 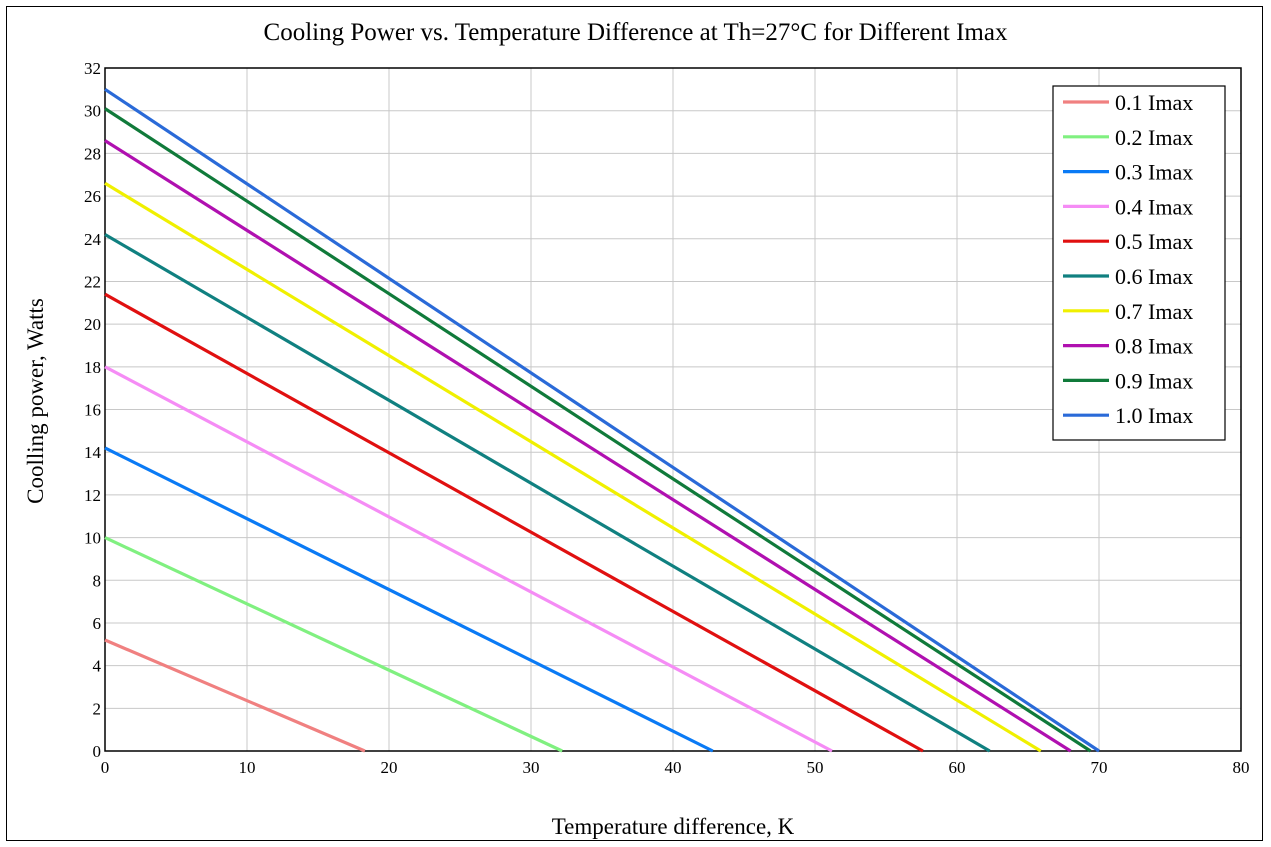 I want to click on legend-entry-label: 0.8 Imax, so click(x=1154, y=346).